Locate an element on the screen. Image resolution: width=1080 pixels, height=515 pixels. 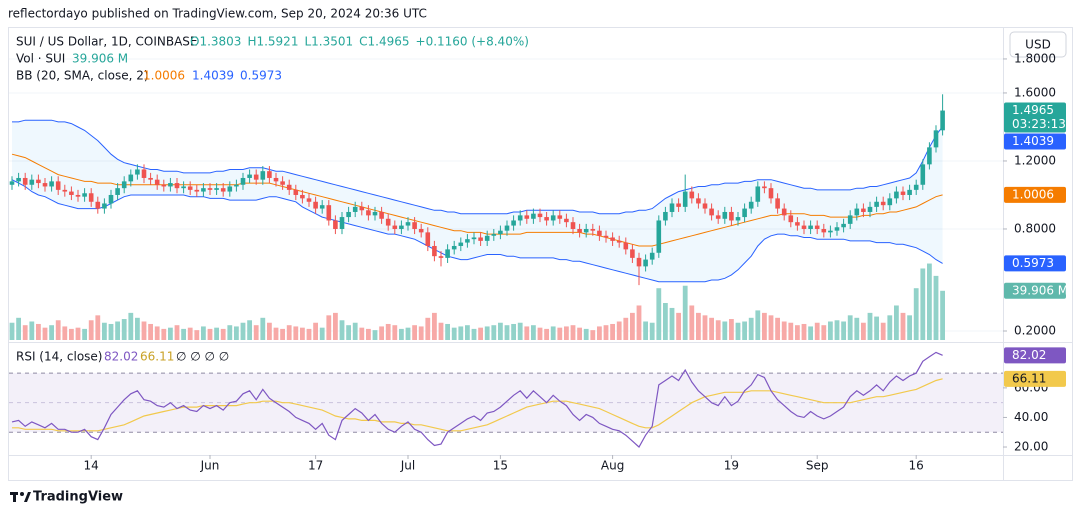
bb-lower-tag-bg is located at coordinates (1035, 263).